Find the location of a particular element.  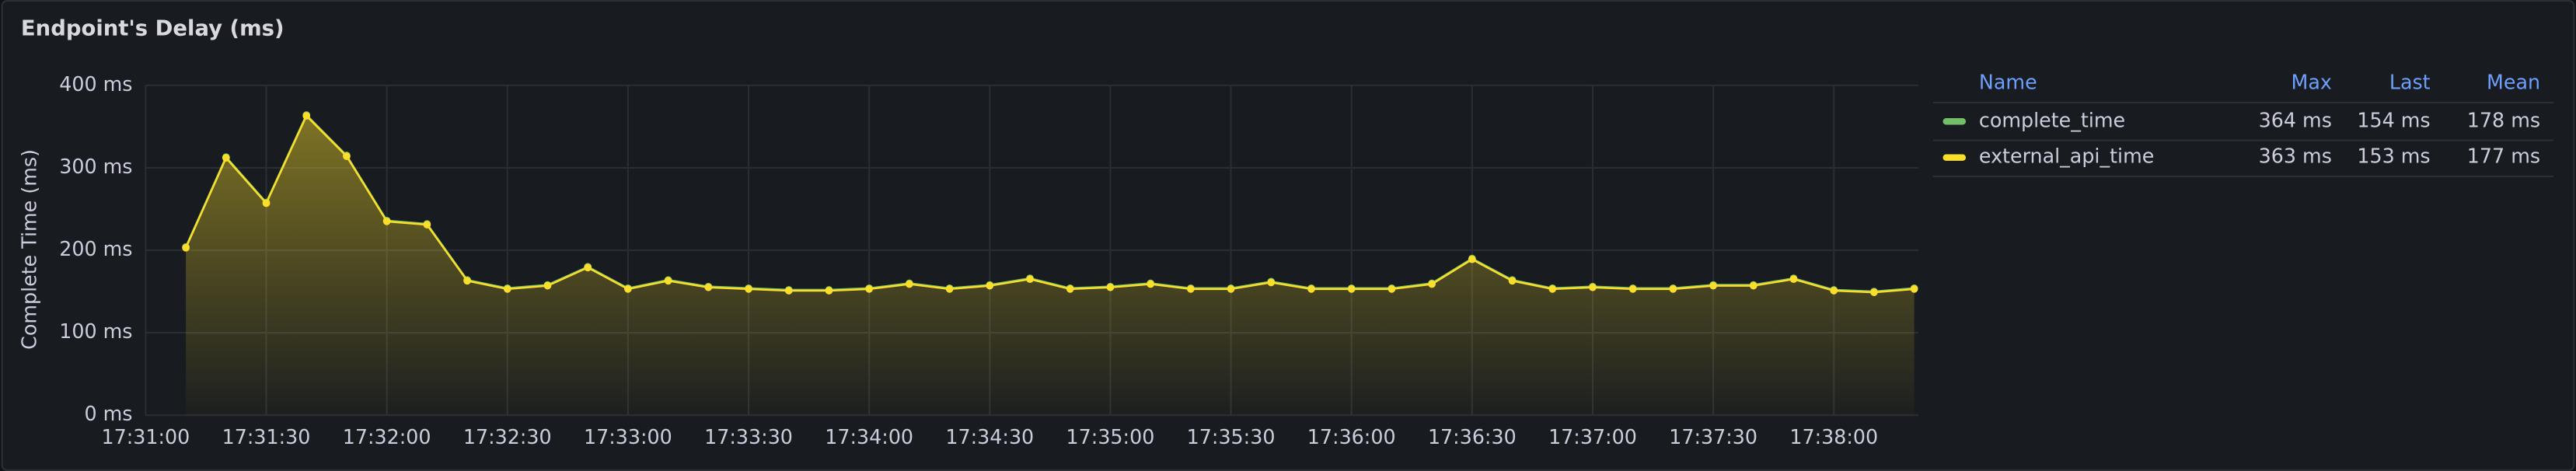

x-tick-label: 17:31:00 is located at coordinates (146, 436).